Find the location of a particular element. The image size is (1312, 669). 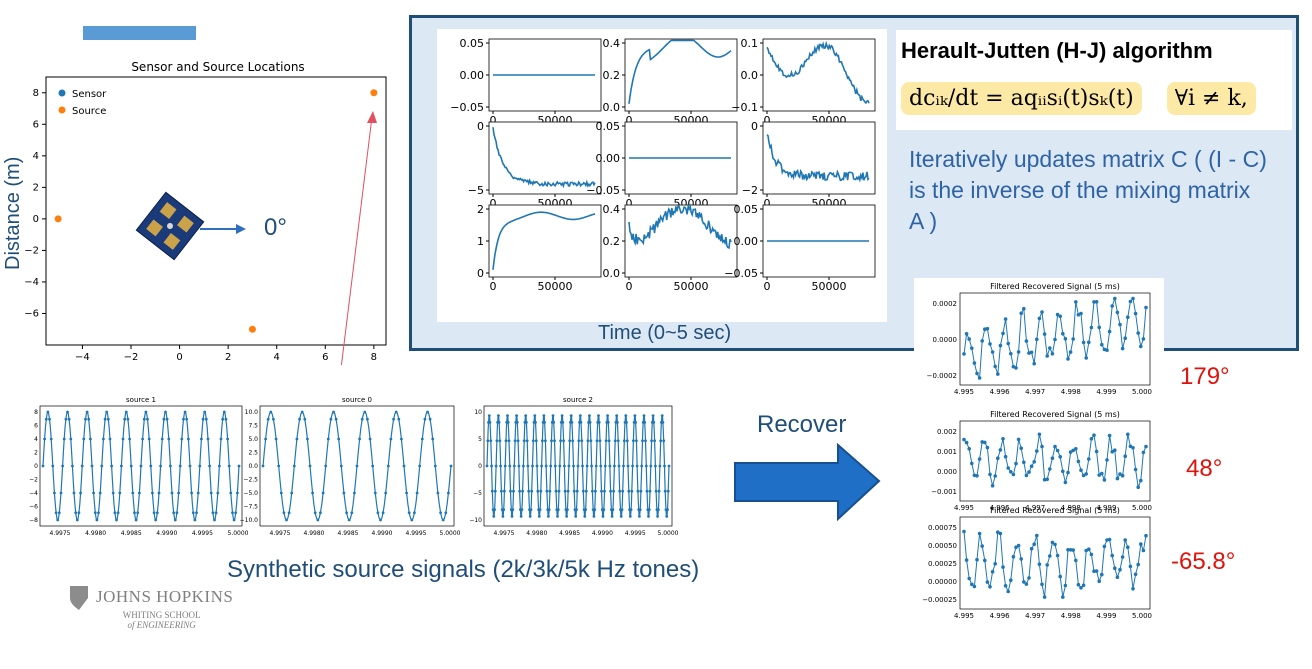

recovered-y-tick: 0.00075 is located at coordinates (942, 528).